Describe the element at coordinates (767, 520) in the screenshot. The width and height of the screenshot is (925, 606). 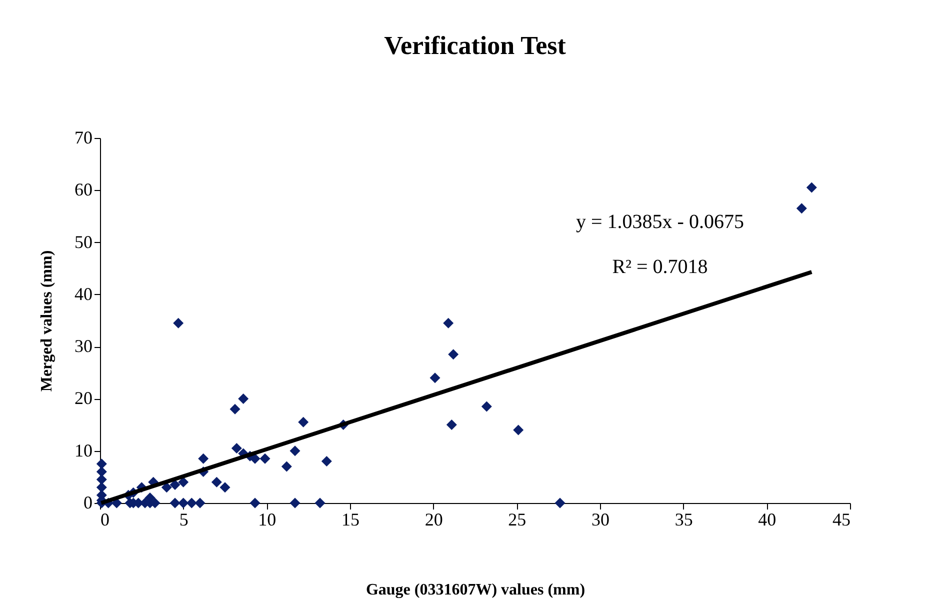
I see `x-tick-label: 40` at that location.